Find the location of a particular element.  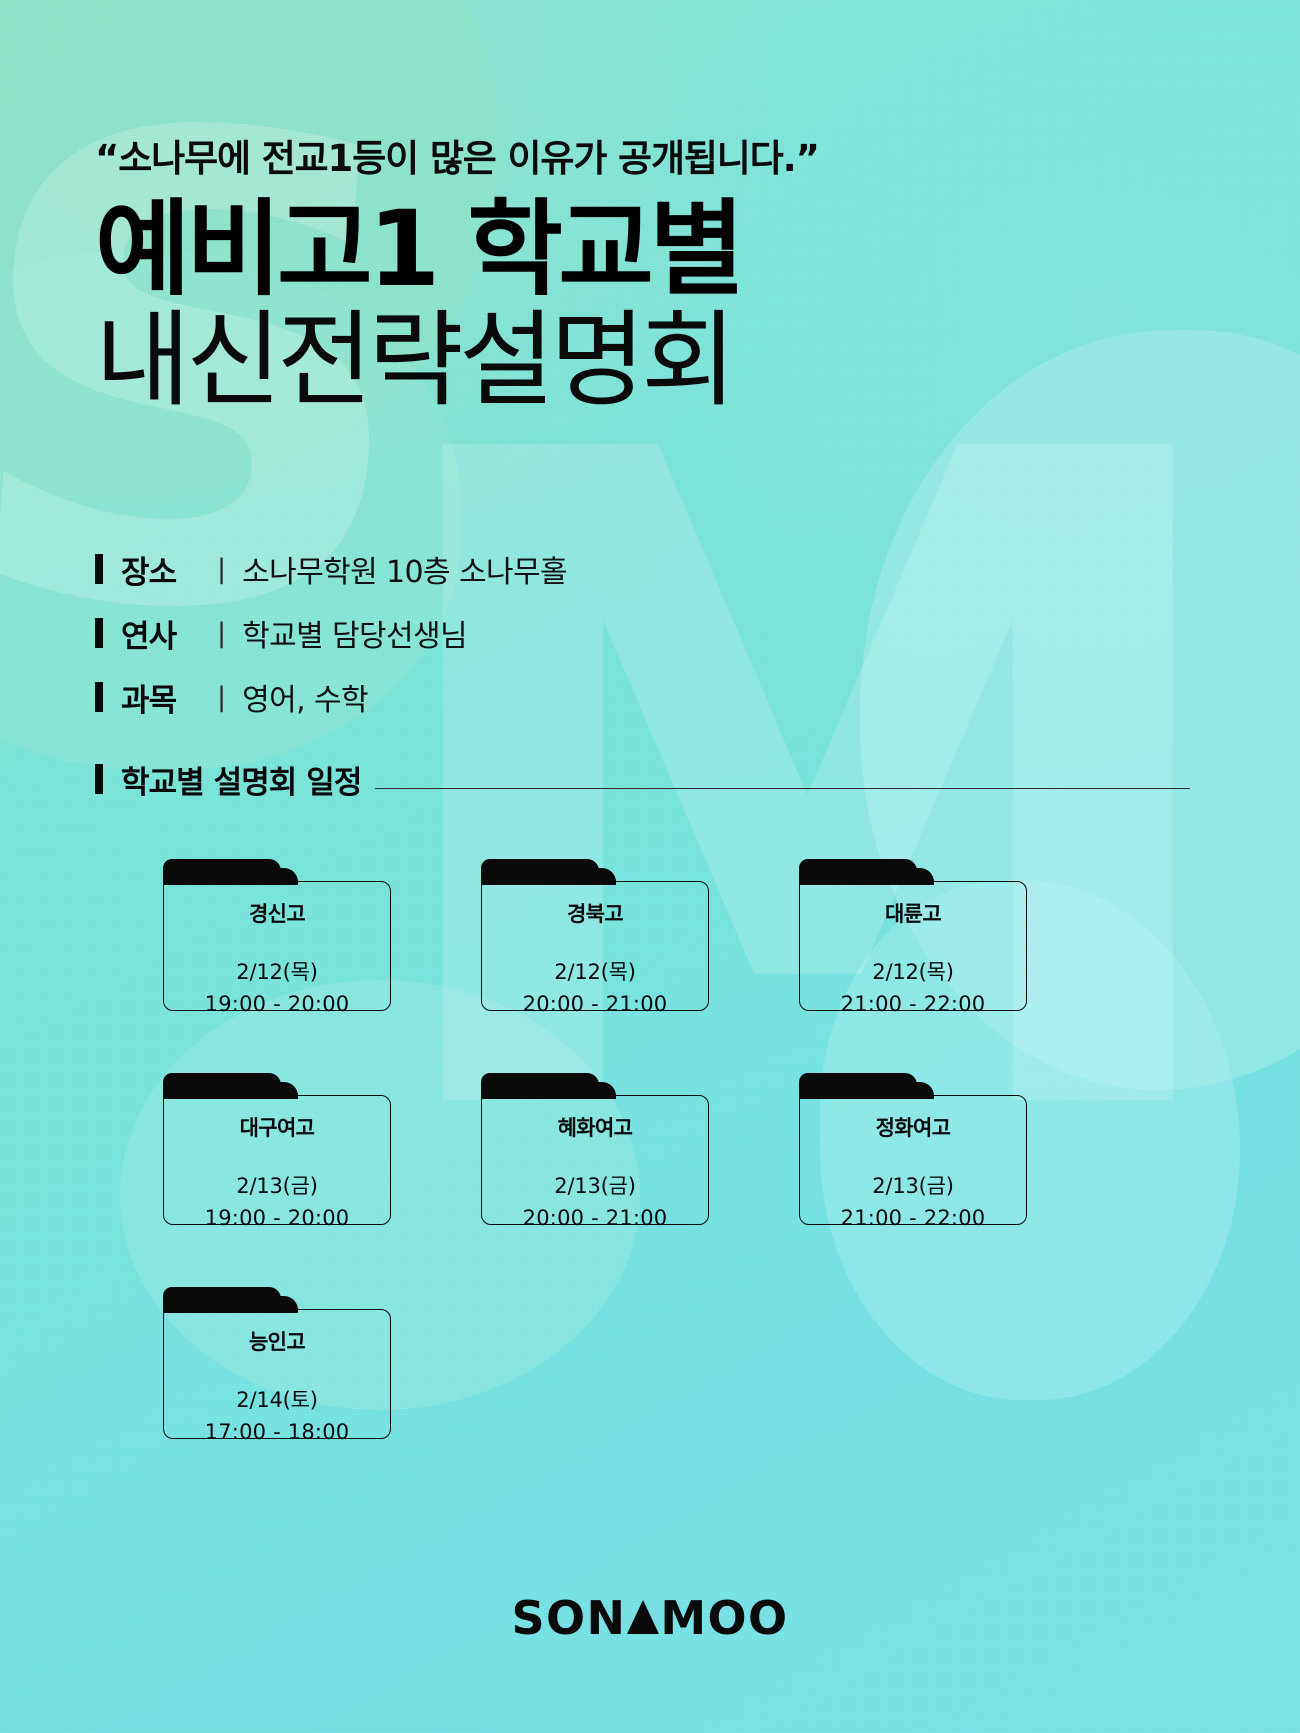

folder-body: 경북고 2/12(목) 20:00 - 21:00 is located at coordinates (595, 948).